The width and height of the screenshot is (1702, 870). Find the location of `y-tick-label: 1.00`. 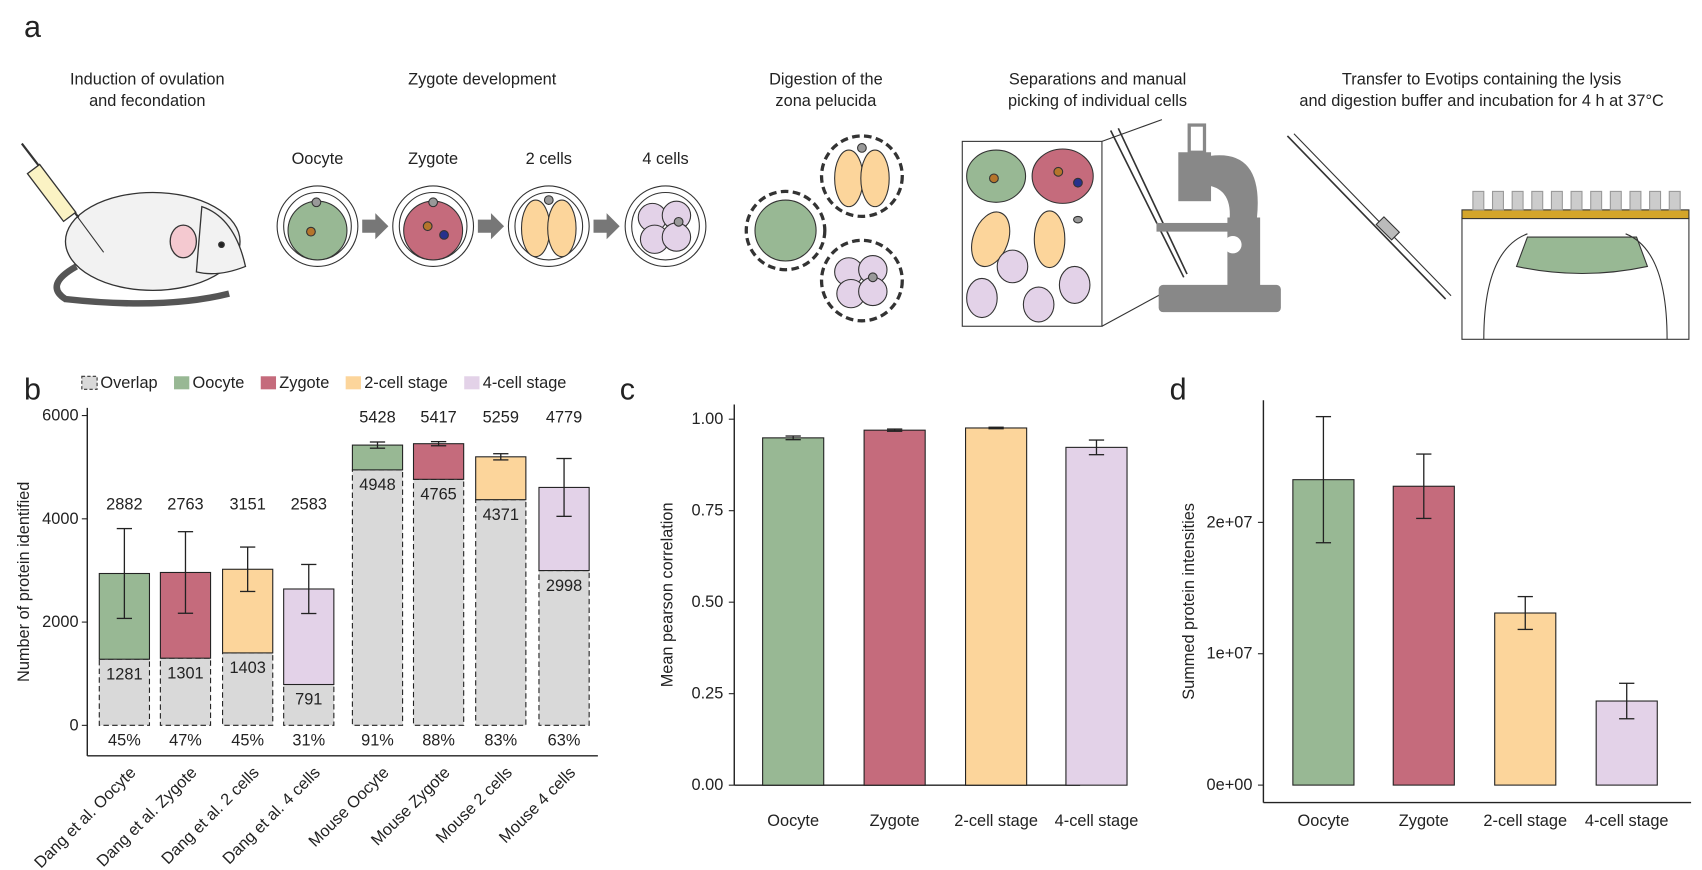

y-tick-label: 1.00 is located at coordinates (708, 419).